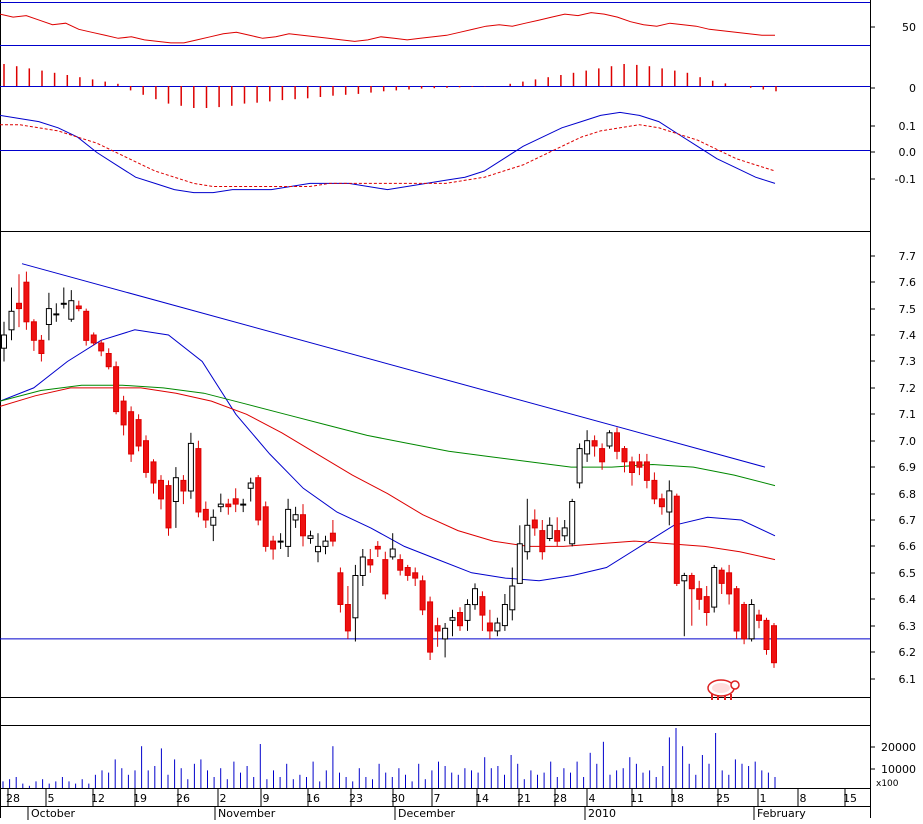 The width and height of the screenshot is (923, 824). Describe the element at coordinates (908, 361) in the screenshot. I see `y-tick-label: 7.3` at that location.